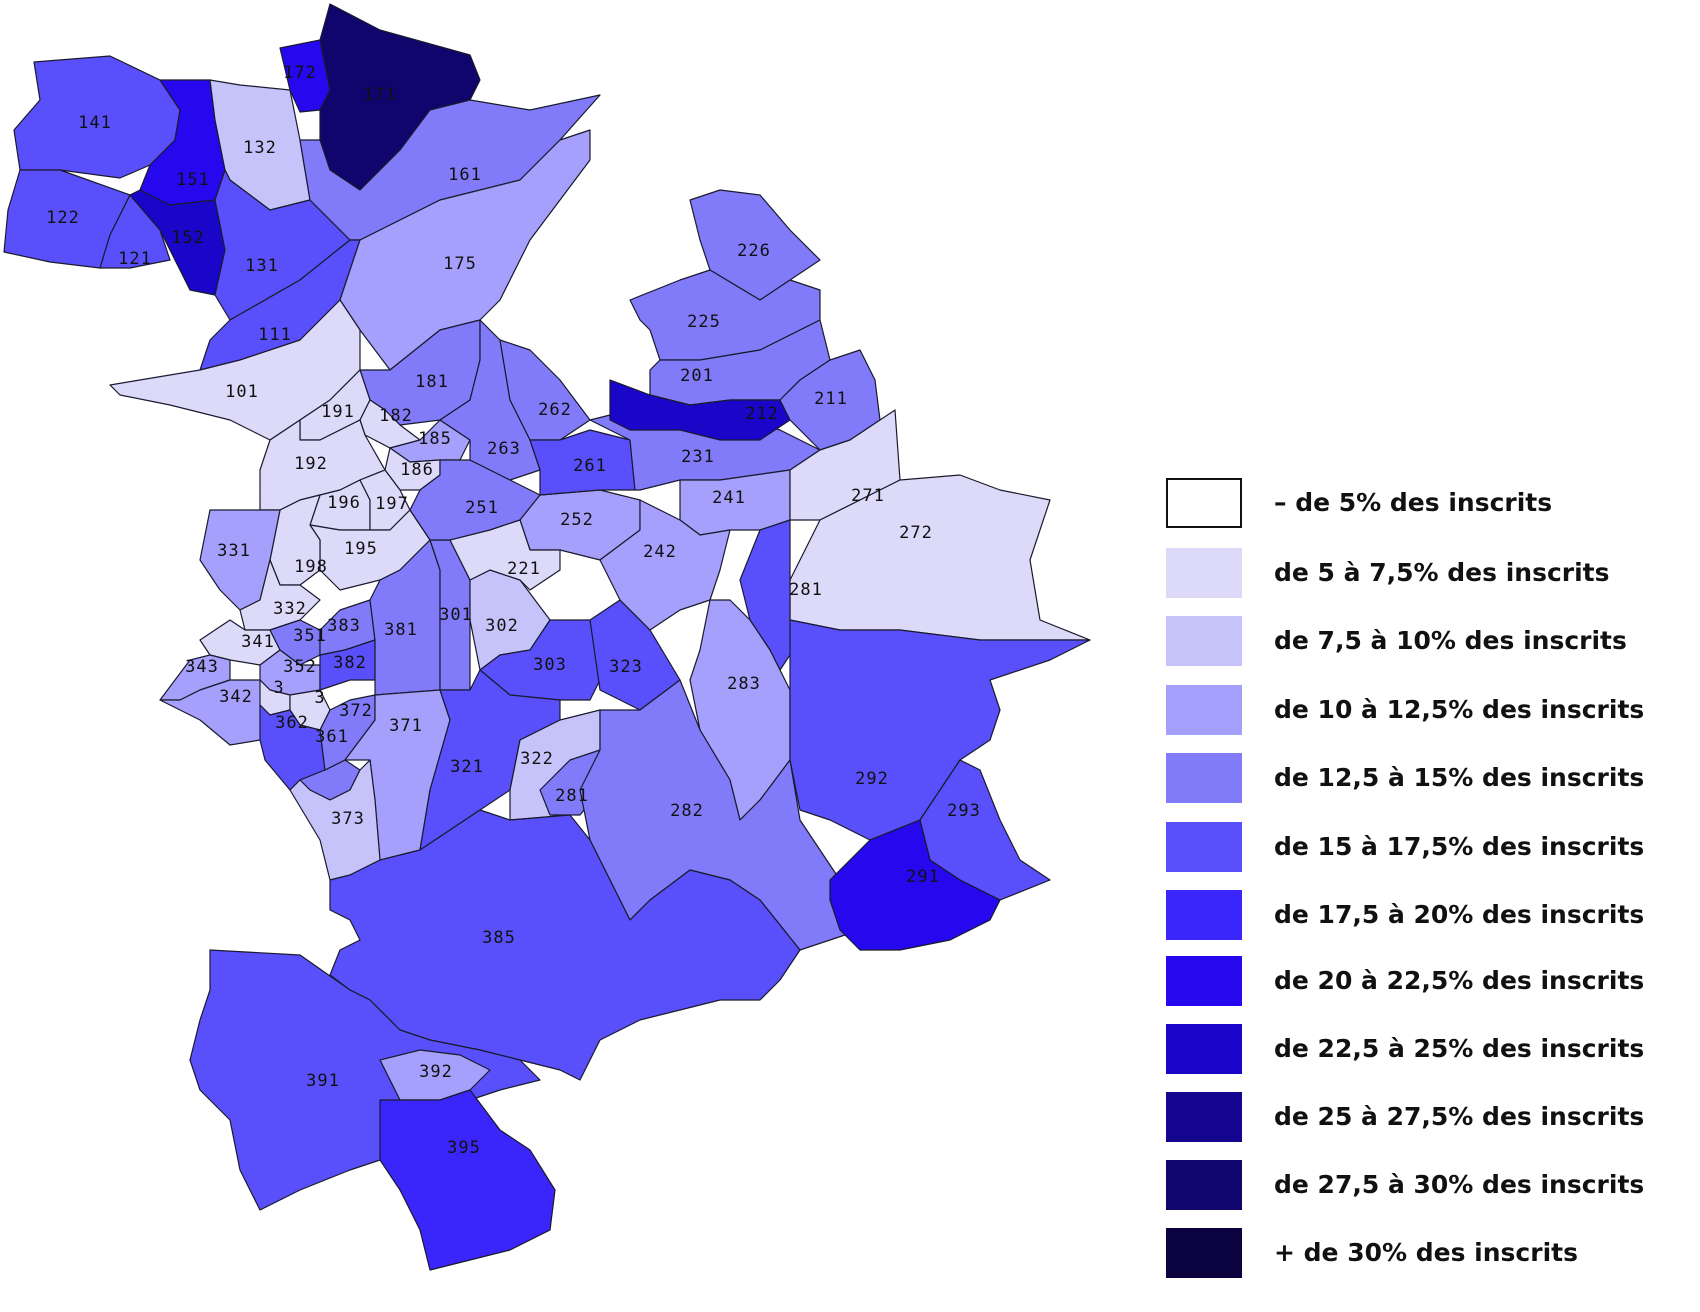 Image resolution: width=1700 pixels, height=1312 pixels. I want to click on legend-item: de 22,5 à 25% des inscrits, so click(1426, 1050).